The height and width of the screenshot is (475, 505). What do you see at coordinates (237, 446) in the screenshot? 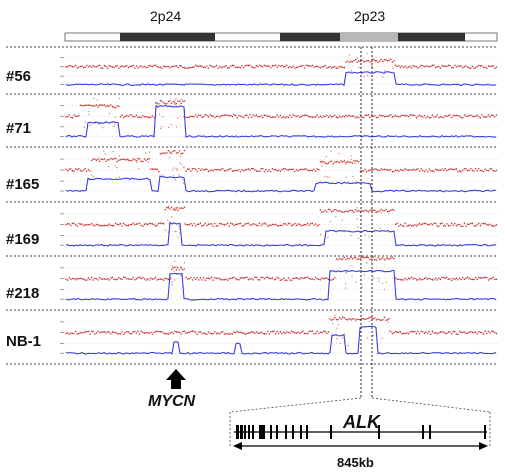
I see `scale-arrowhead-left` at bounding box center [237, 446].